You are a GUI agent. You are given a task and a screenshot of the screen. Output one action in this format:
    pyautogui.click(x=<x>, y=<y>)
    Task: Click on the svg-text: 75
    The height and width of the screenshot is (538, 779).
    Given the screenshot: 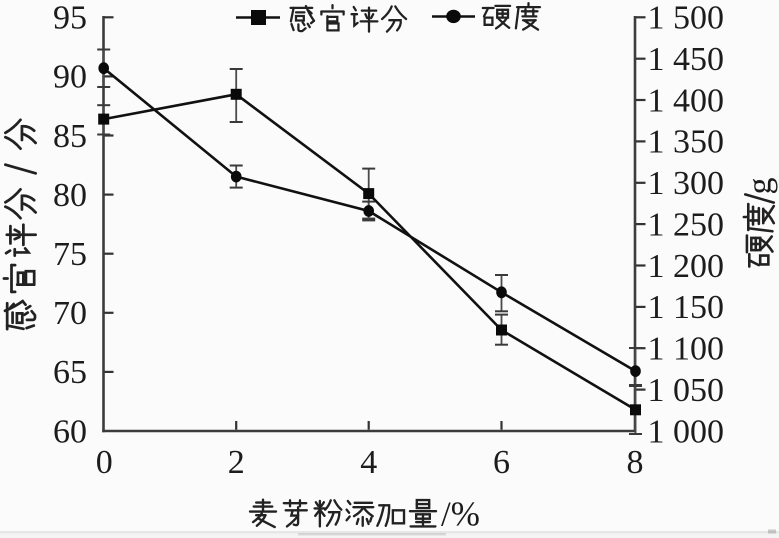 What is the action you would take?
    pyautogui.click(x=70, y=254)
    